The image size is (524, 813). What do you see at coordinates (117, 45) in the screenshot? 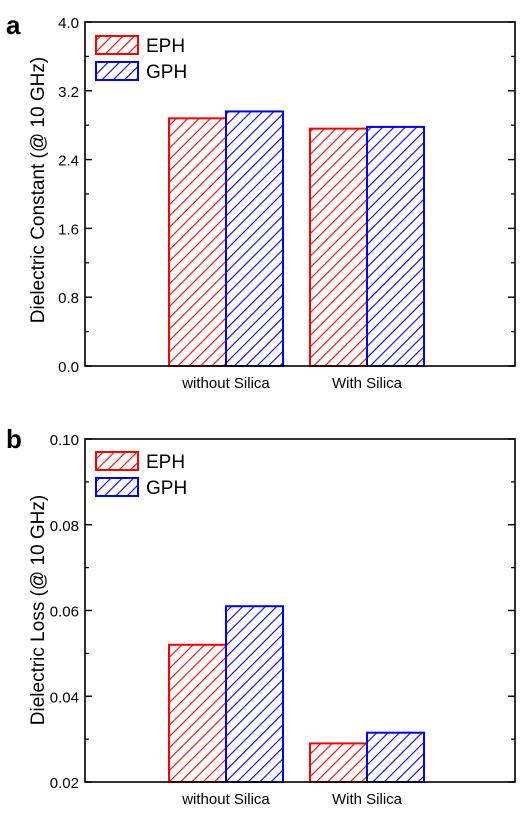
I see `panel-a-legend-swatch-eph` at bounding box center [117, 45].